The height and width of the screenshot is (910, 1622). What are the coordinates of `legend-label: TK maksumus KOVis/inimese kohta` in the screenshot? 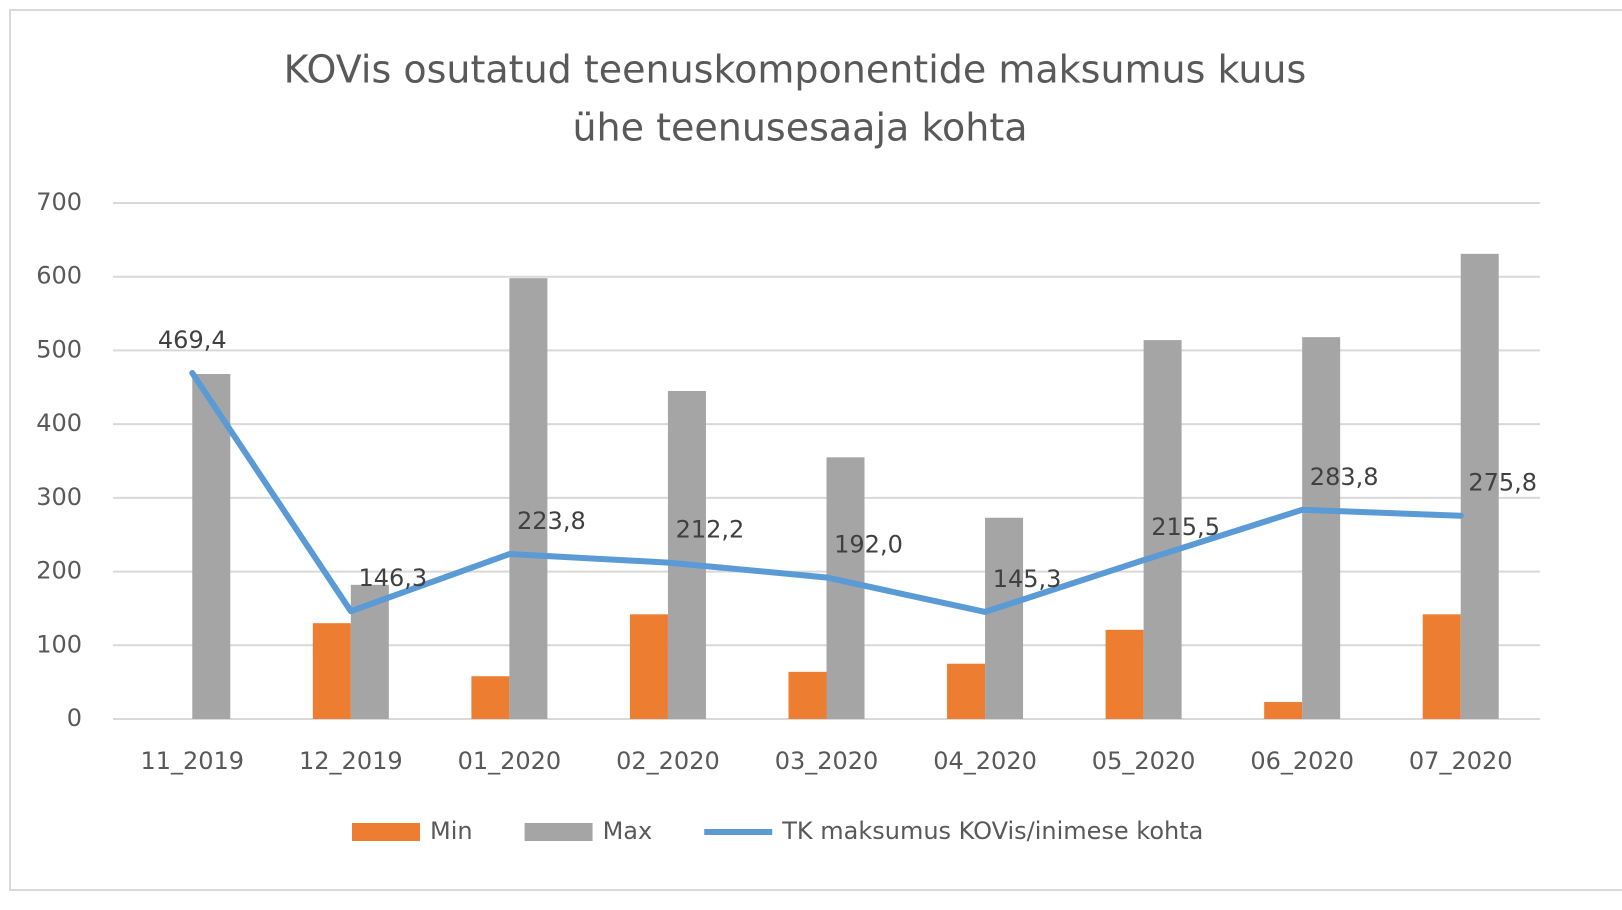 It's located at (992, 831).